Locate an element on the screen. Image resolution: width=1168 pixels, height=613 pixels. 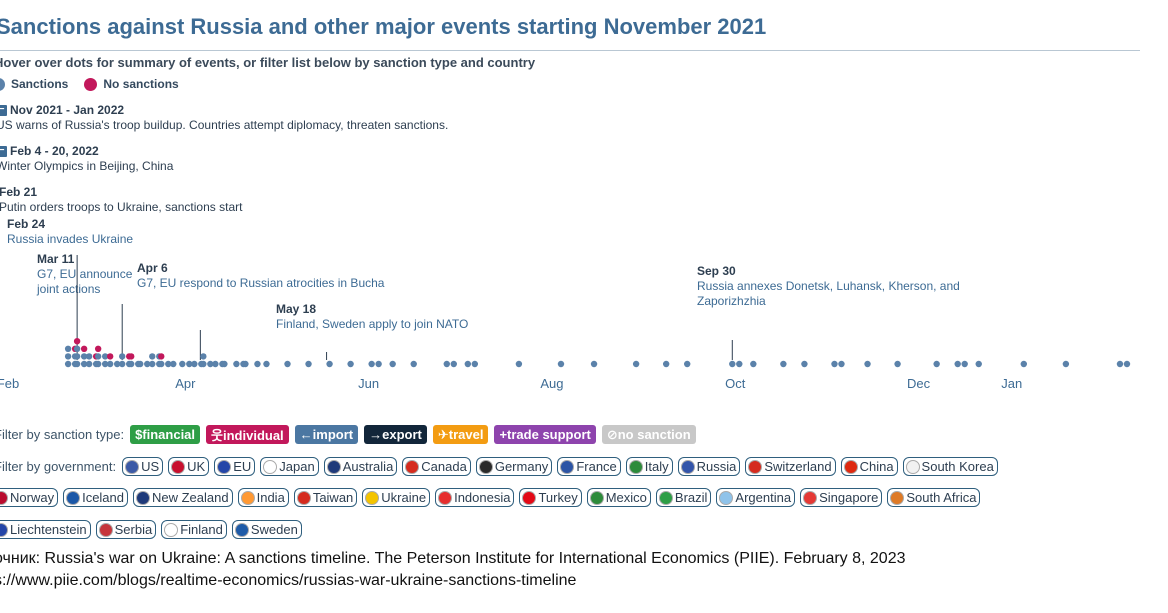
government-filter-chip: Germany is located at coordinates (514, 466).